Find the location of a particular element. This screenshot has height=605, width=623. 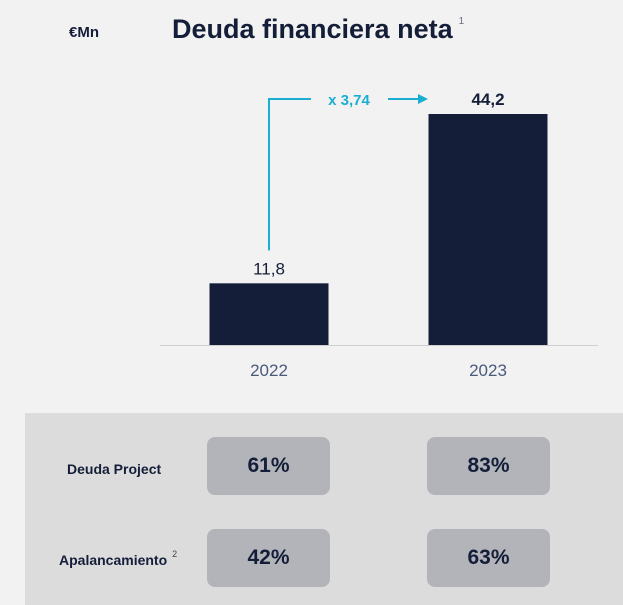

x-tick-label-2022: 2022 is located at coordinates (269, 370).